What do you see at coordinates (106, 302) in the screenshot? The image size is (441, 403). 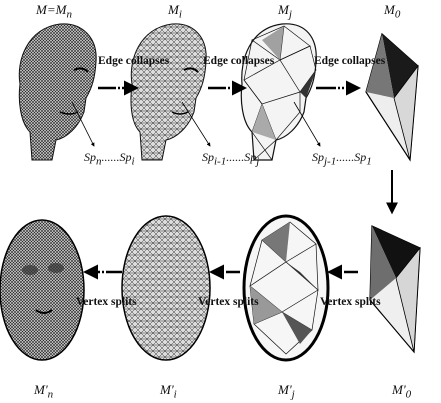 I see `vertex-splits-label-3: Vertex splits` at bounding box center [106, 302].